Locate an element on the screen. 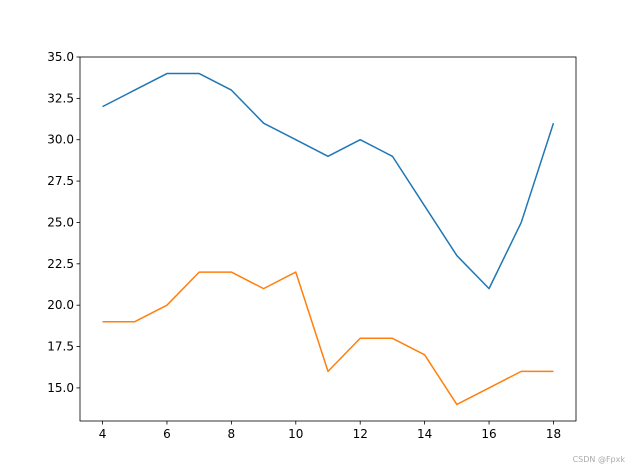  x-tick-label: 18 is located at coordinates (553, 434).